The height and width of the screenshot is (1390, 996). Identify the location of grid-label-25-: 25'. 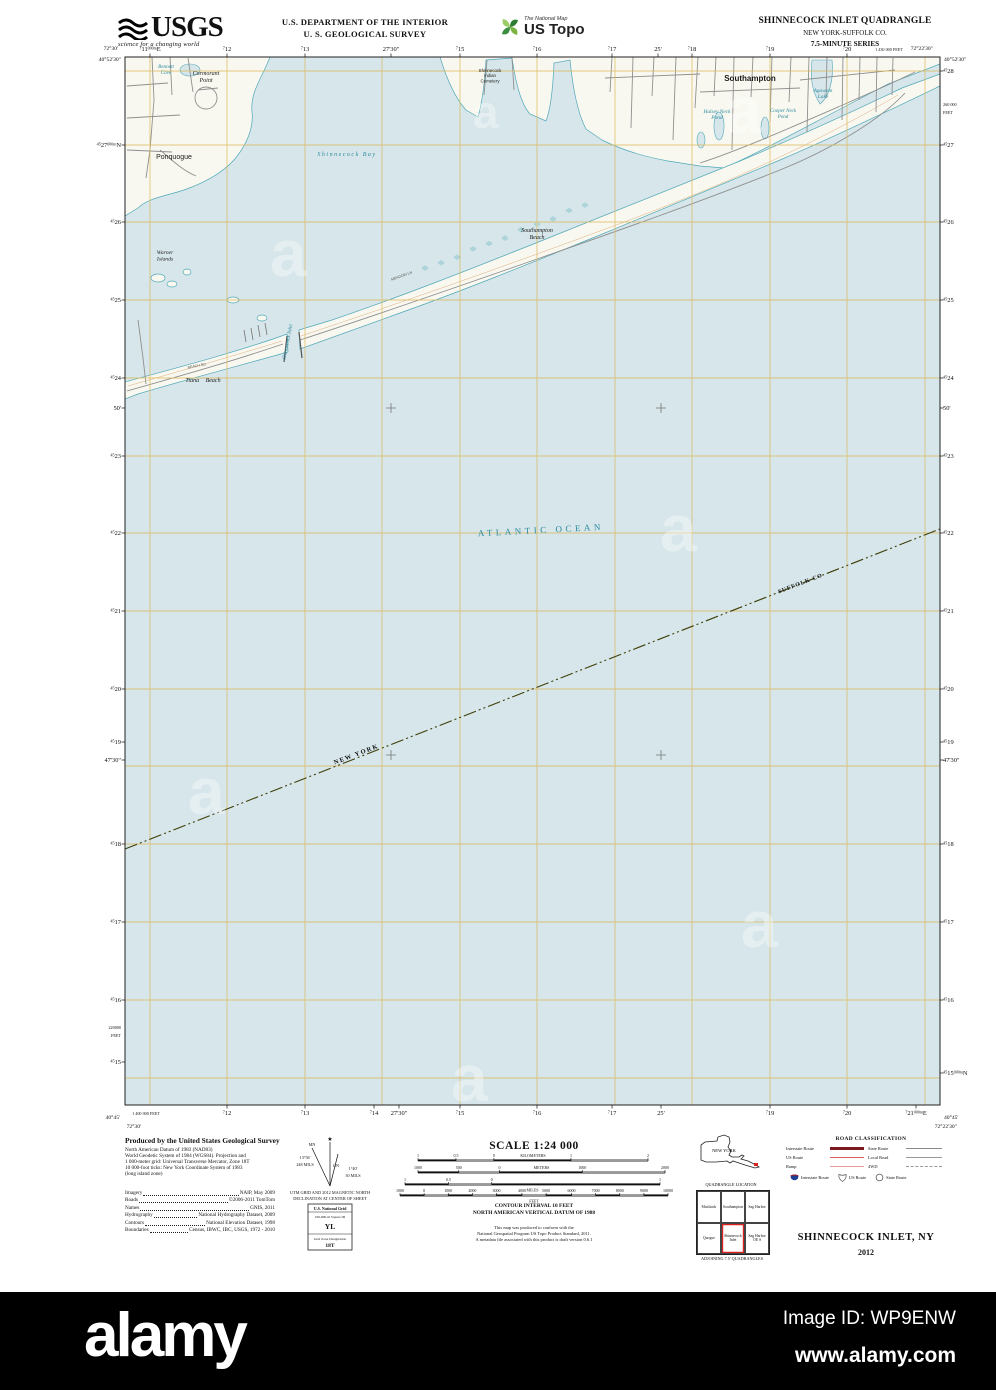
(661, 1113).